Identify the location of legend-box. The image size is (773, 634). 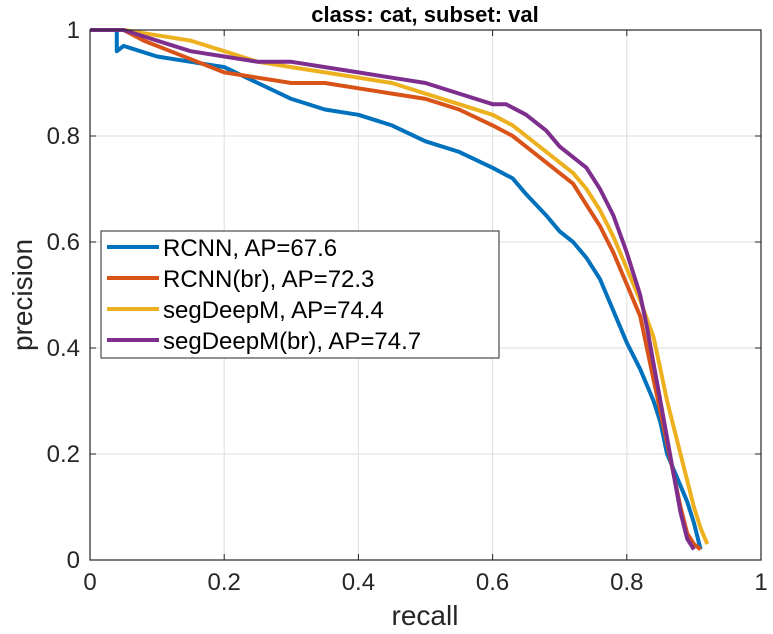
(300, 294).